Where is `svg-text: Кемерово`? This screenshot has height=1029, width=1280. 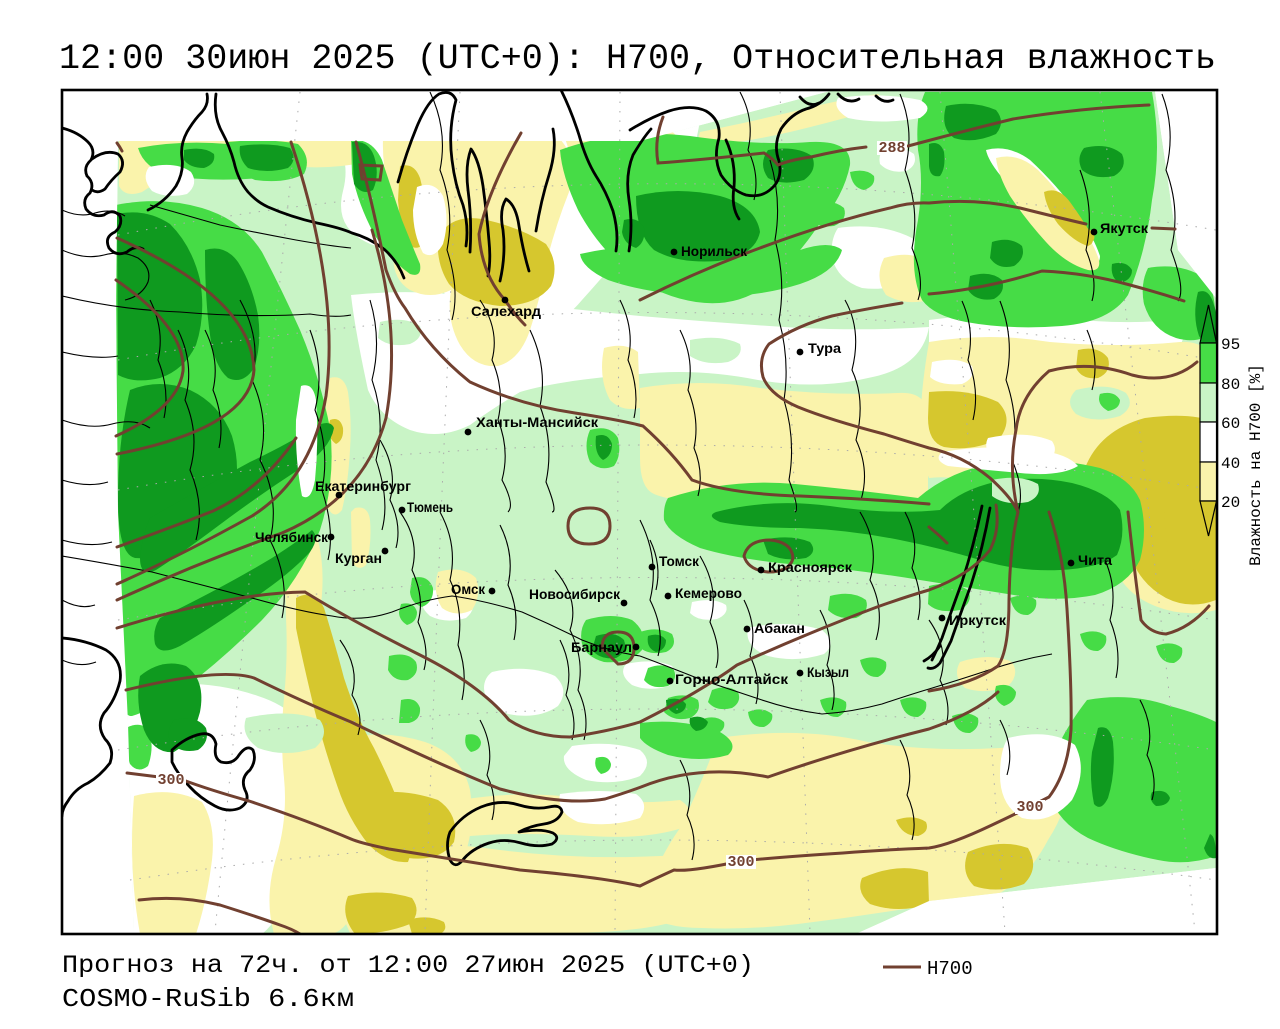 svg-text: Кемерово is located at coordinates (708, 593).